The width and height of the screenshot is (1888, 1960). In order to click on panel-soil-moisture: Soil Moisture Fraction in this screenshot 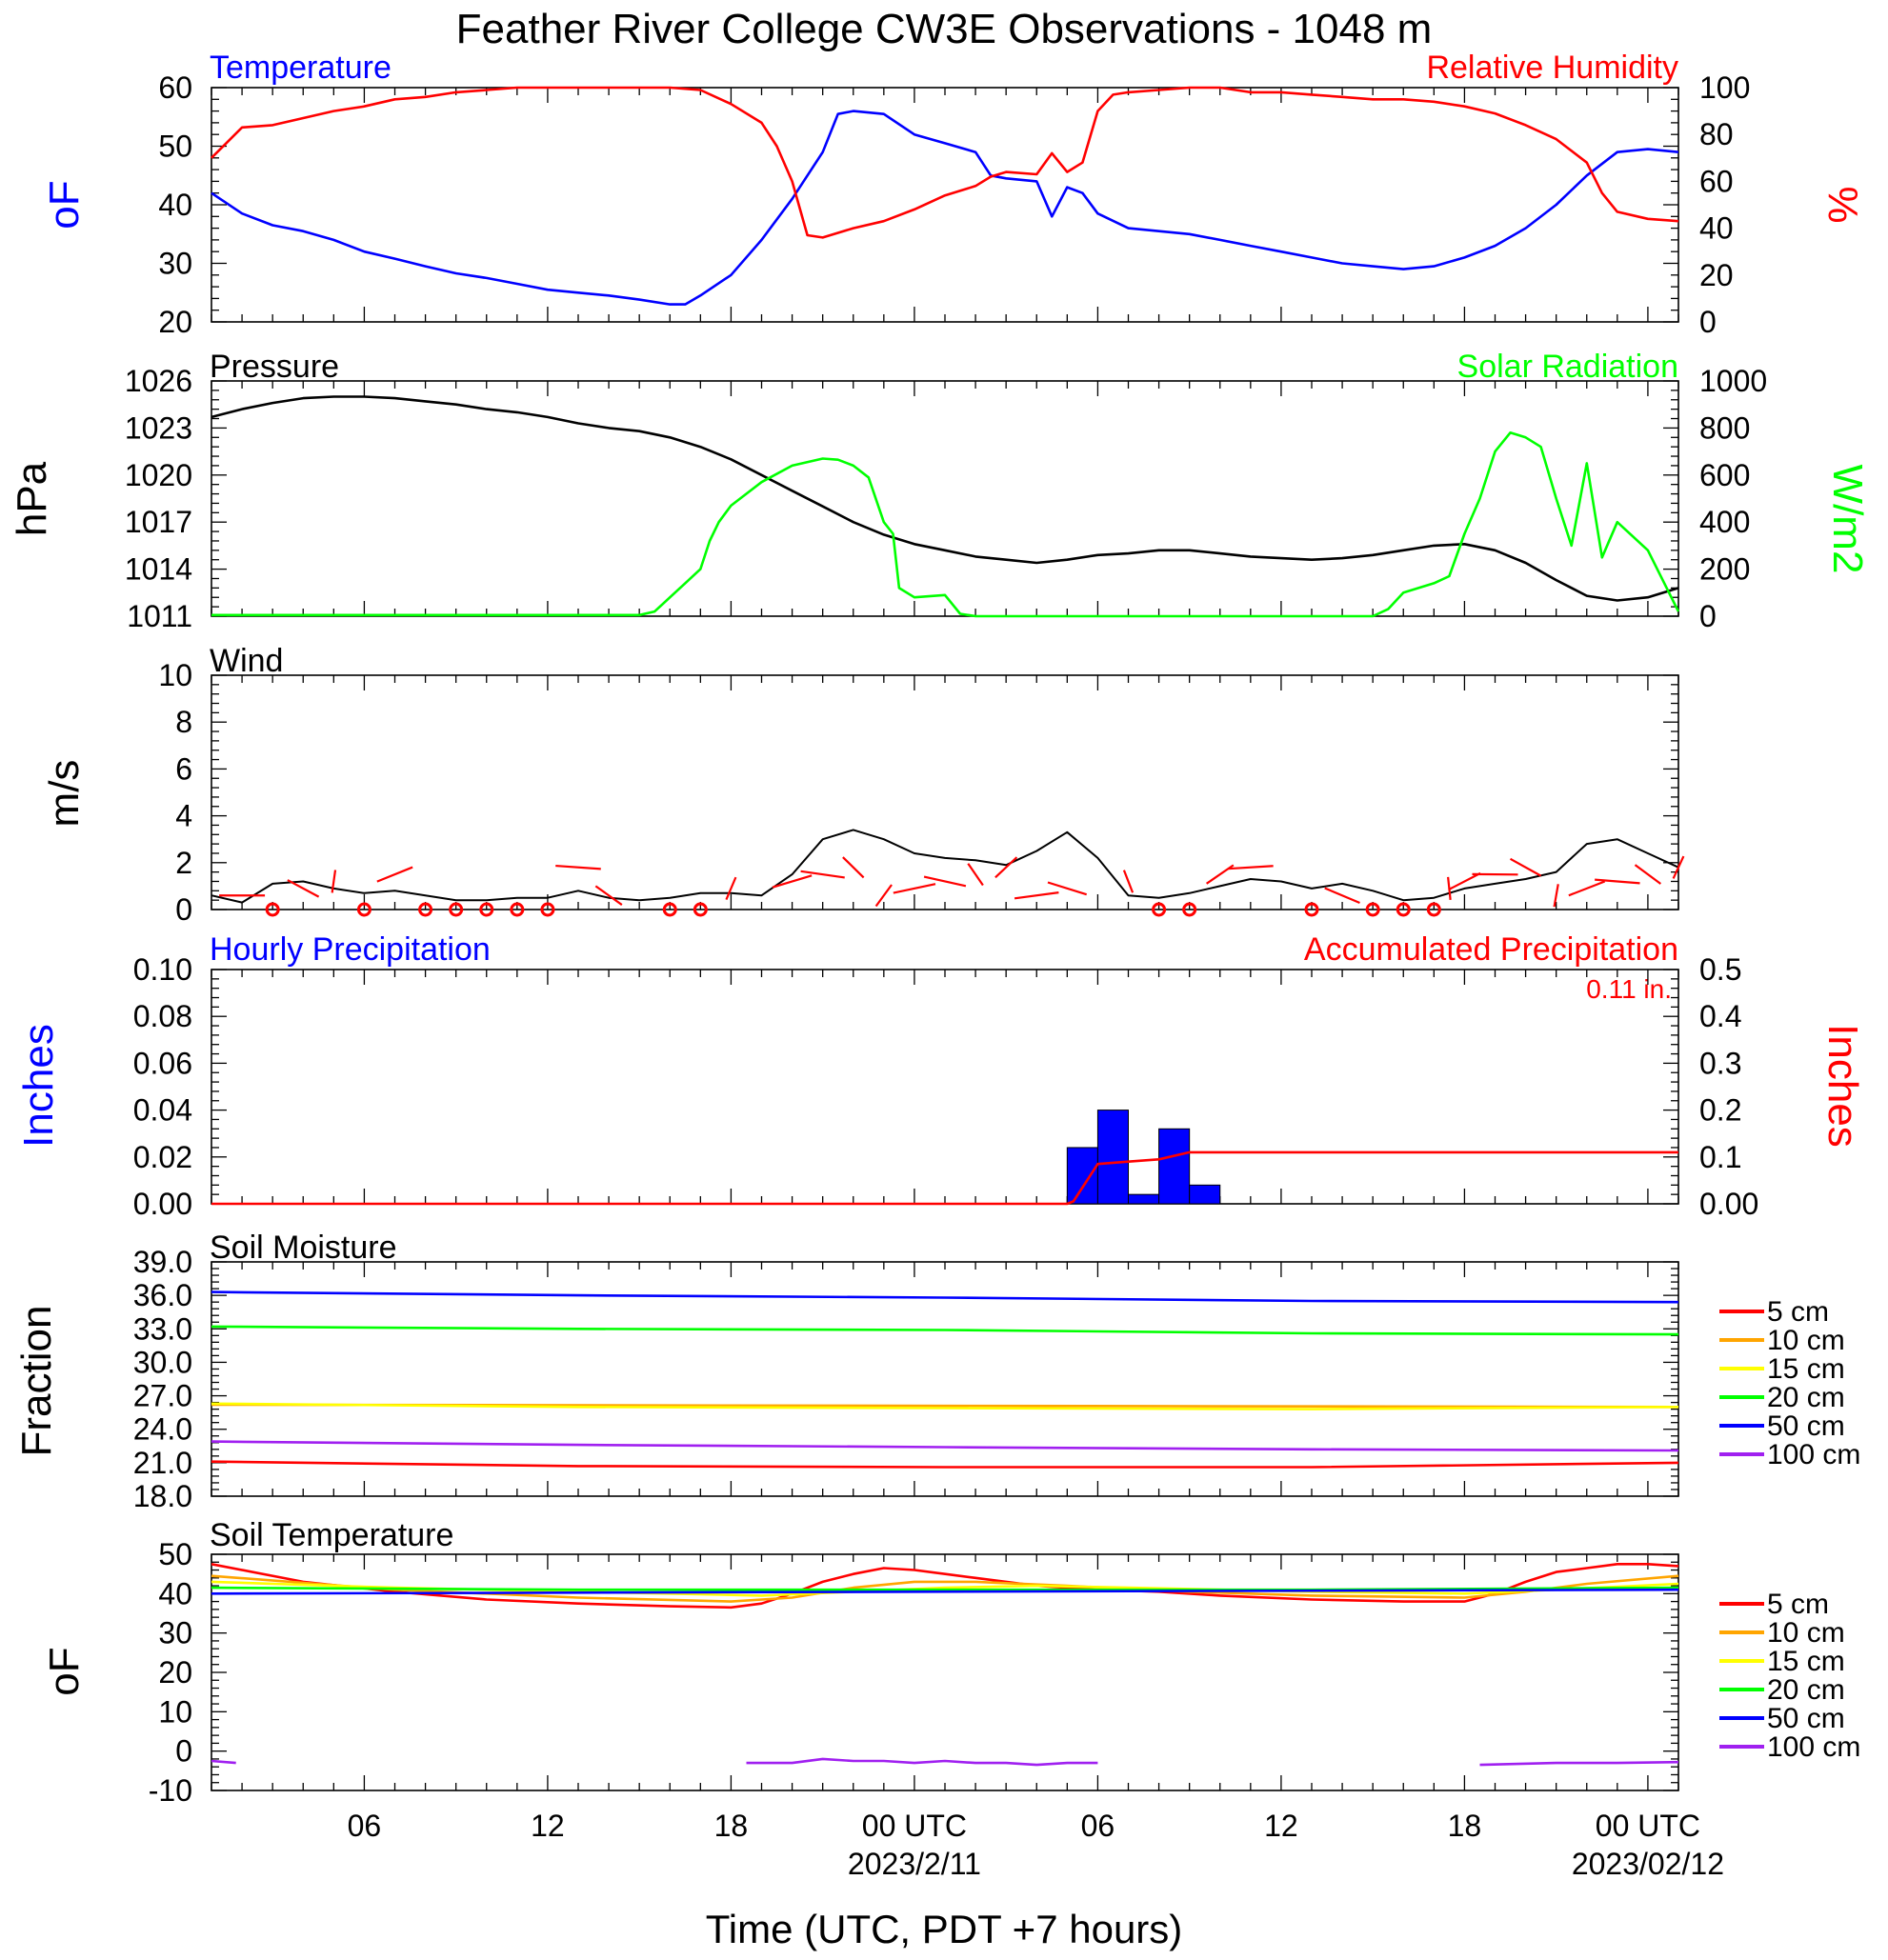, I will do `click(205, 1343)`.